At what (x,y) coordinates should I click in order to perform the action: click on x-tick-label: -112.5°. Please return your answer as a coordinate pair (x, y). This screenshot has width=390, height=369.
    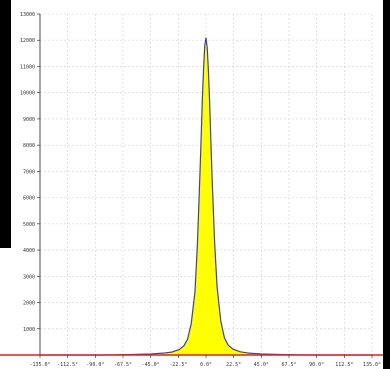
    Looking at the image, I should click on (67, 365).